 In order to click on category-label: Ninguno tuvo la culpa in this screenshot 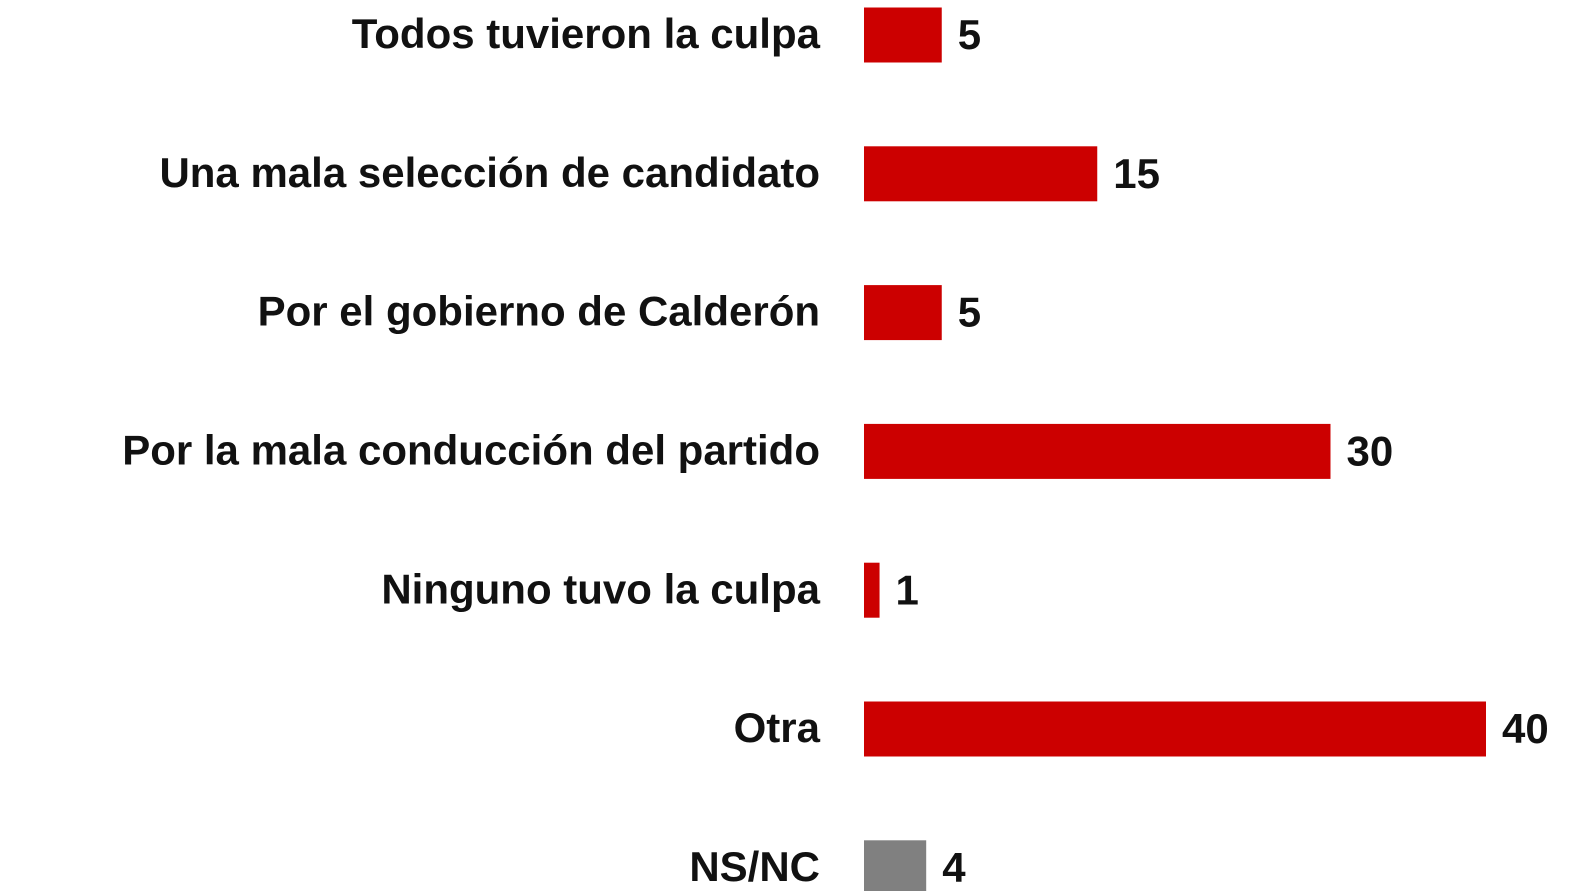, I will do `click(600, 588)`.